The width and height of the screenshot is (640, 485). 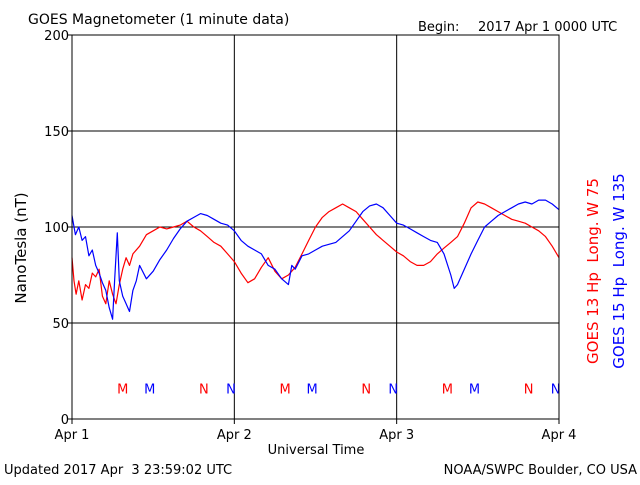 What do you see at coordinates (118, 470) in the screenshot?
I see `updated-text: Updated 2017 Apr 3 23:59:02 UTC` at bounding box center [118, 470].